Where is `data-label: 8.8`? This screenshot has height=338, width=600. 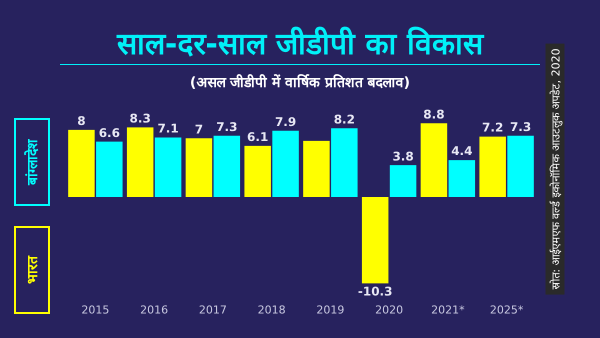
data-label: 8.8 is located at coordinates (434, 114).